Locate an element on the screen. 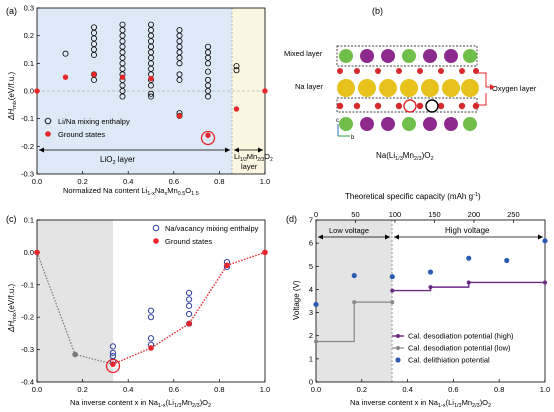  panel-b-axis-c: c is located at coordinates (337, 121).